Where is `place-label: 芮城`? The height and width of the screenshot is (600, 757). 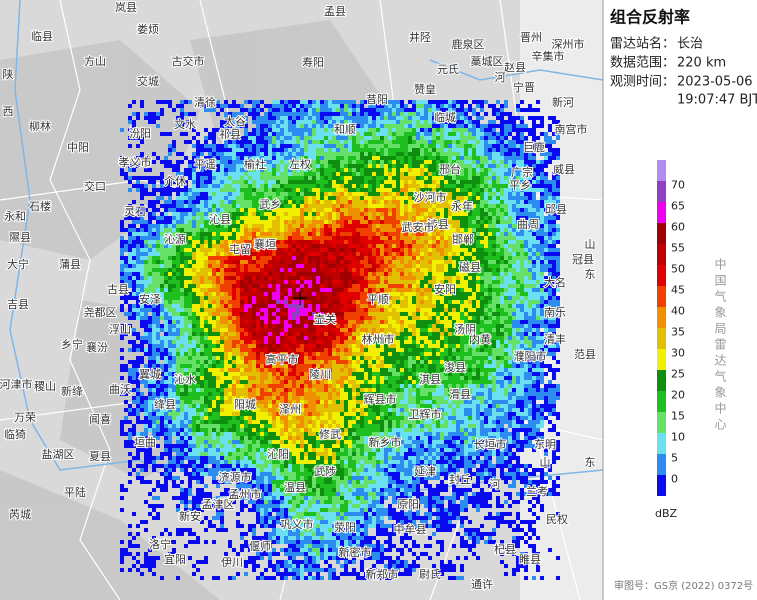 place-label: 芮城 is located at coordinates (20, 514).